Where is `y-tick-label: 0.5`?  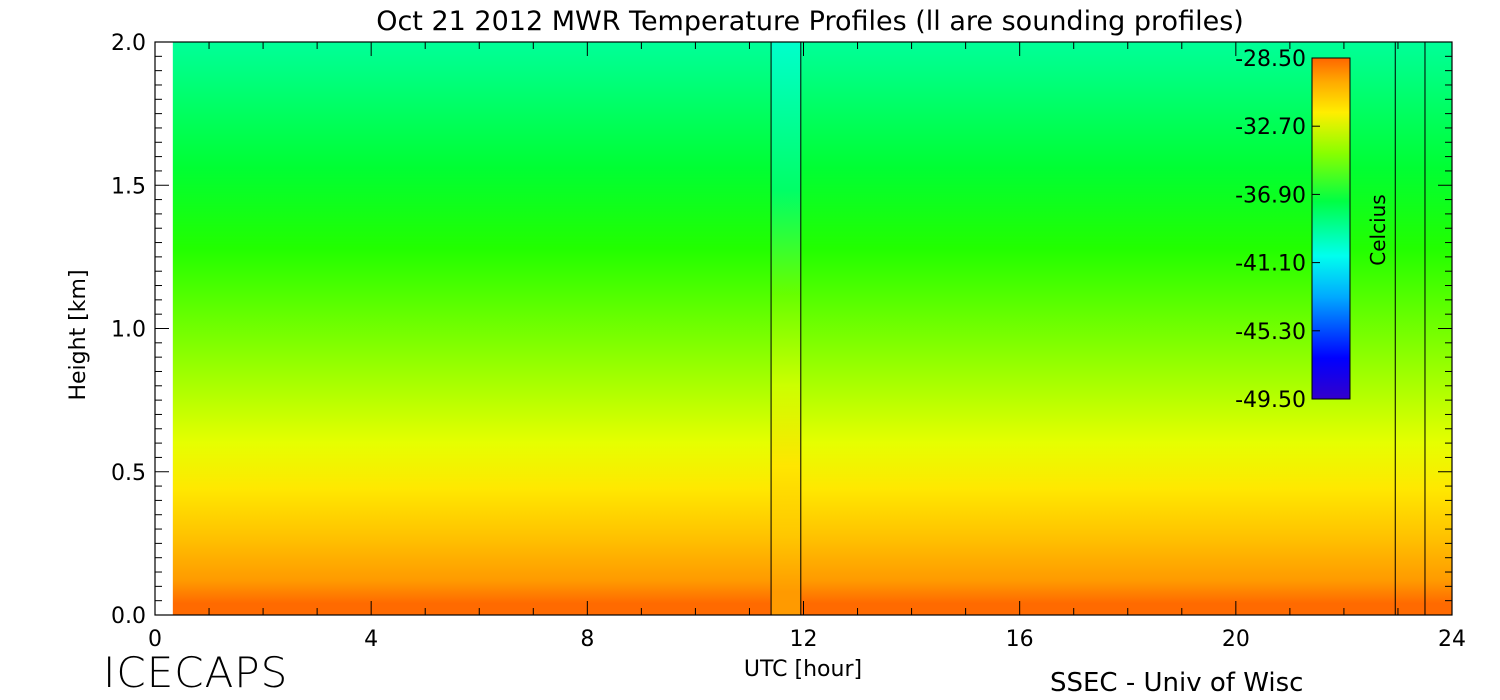 y-tick-label: 0.5 is located at coordinates (128, 473).